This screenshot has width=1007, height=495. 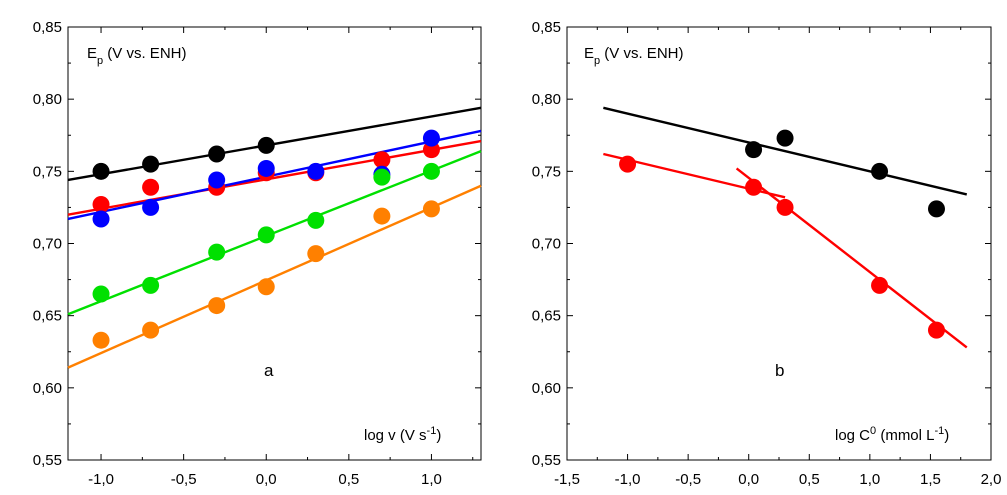 I want to click on x-tick-label: -1,5, so click(x=567, y=479).